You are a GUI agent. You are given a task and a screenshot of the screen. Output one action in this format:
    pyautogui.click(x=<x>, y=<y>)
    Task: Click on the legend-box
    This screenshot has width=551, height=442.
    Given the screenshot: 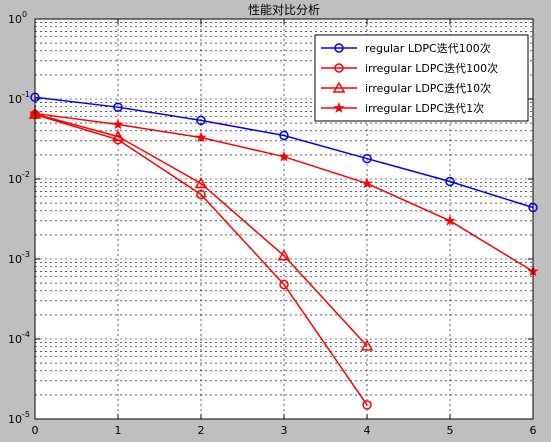 What is the action you would take?
    pyautogui.click(x=421, y=78)
    